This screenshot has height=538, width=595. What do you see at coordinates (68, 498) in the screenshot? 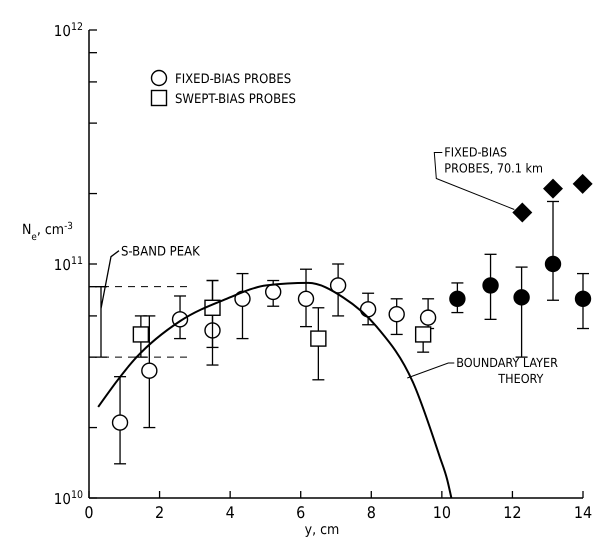
I see `y-tick-label: 10$^{10}$` at bounding box center [68, 498].